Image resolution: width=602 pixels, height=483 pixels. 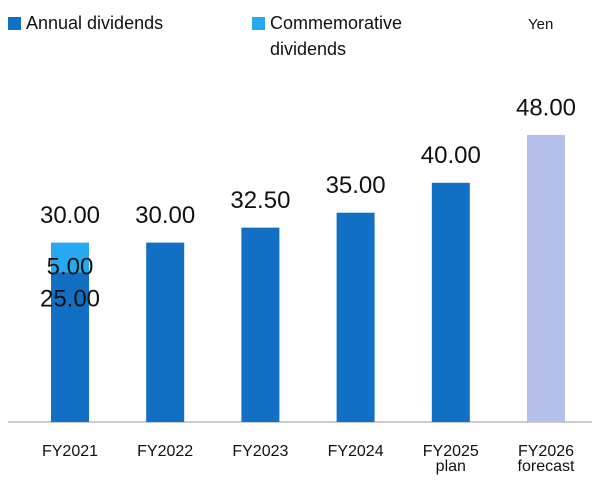 I want to click on x-tick-label: FY2023, so click(x=260, y=451).